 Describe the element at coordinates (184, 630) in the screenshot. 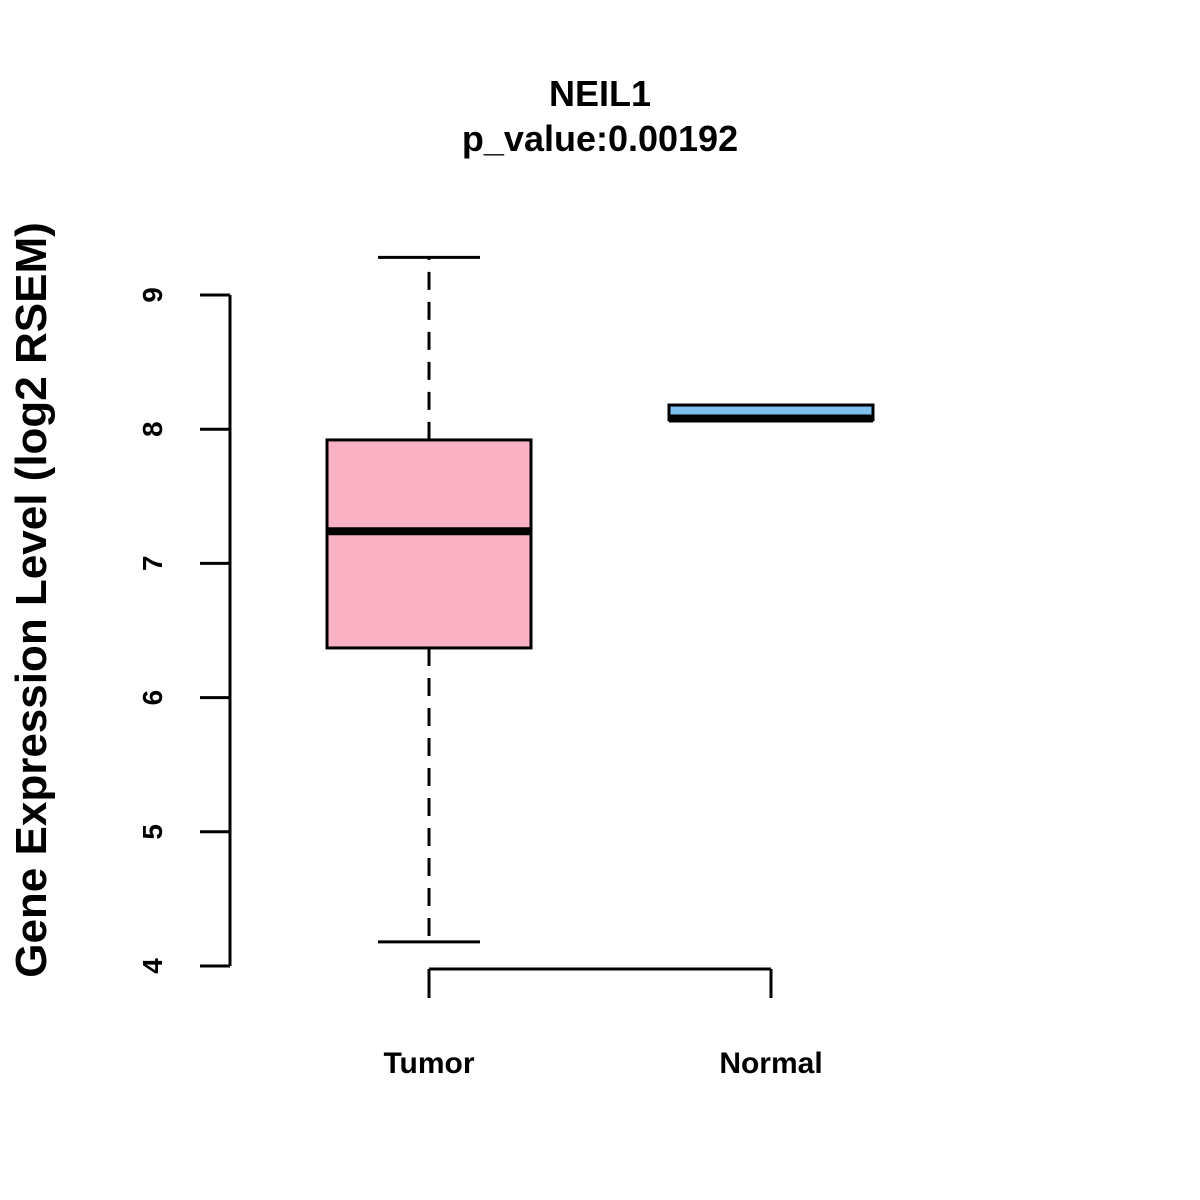

I see `y-axis: 4 5 6 7 8 9` at that location.